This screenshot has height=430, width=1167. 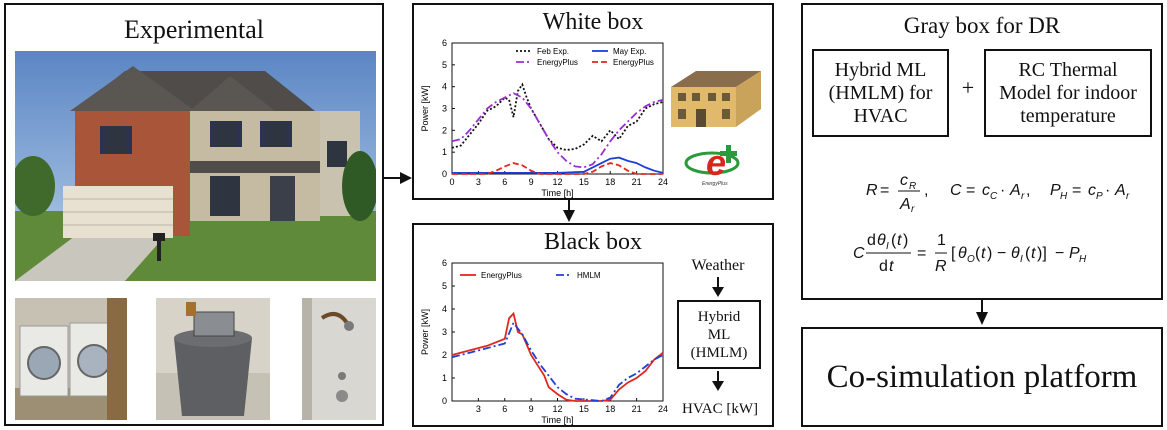 What do you see at coordinates (444, 378) in the screenshot?
I see `y-tick-label: 1` at bounding box center [444, 378].